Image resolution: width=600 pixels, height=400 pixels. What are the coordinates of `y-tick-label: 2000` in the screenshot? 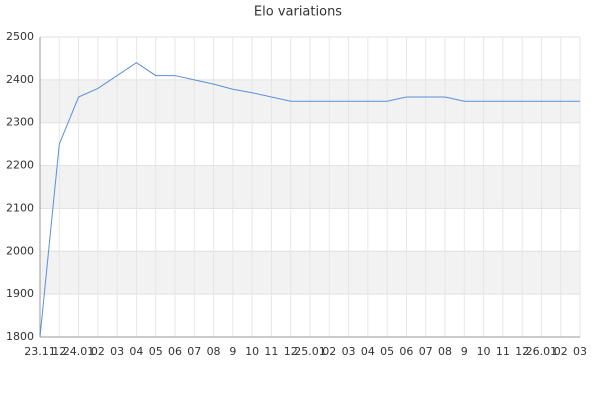 It's located at (20, 250).